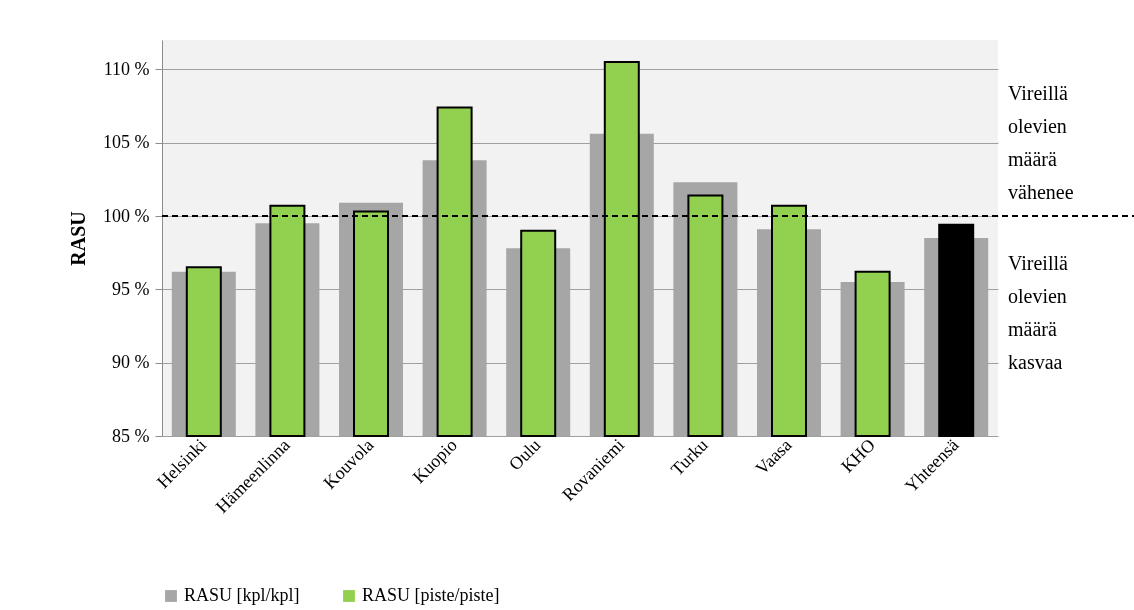 The height and width of the screenshot is (610, 1134). What do you see at coordinates (131, 288) in the screenshot?
I see `y-tick-label: 95 %` at bounding box center [131, 288].